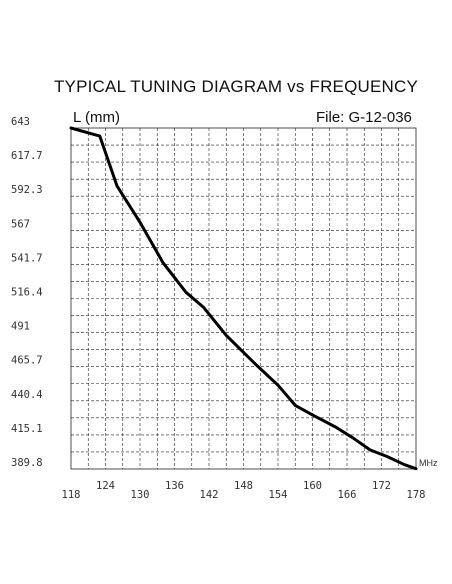 This screenshot has width=452, height=584. I want to click on x-tick-label: 178, so click(416, 495).